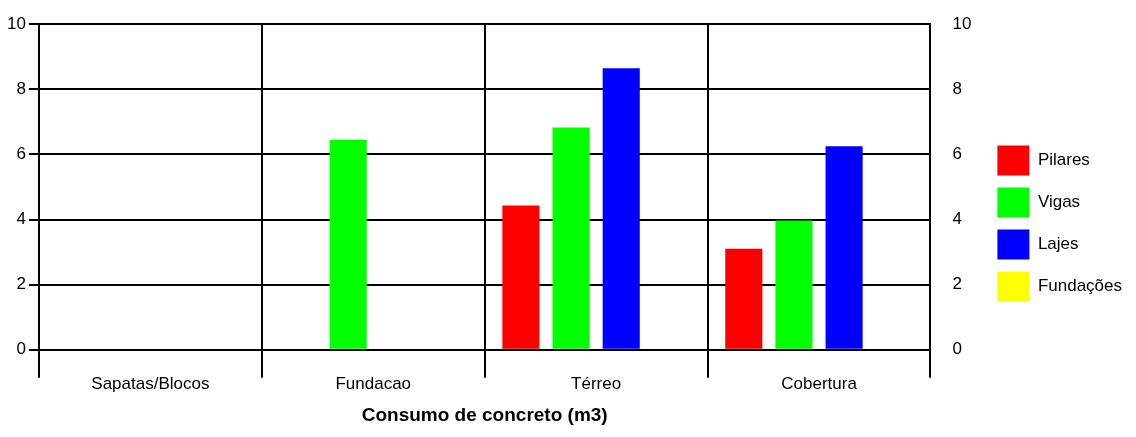  Describe the element at coordinates (957, 284) in the screenshot. I see `y2-tick-label: 2` at that location.